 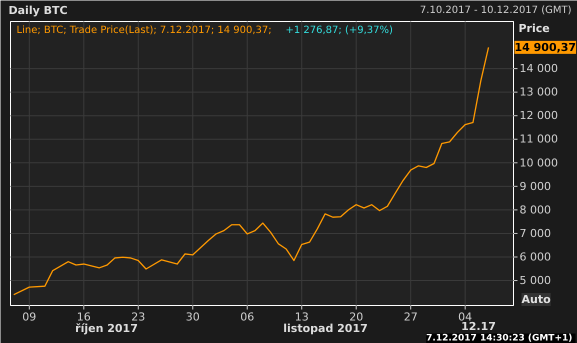 I want to click on y-tick-label: 6 000, so click(x=535, y=257).